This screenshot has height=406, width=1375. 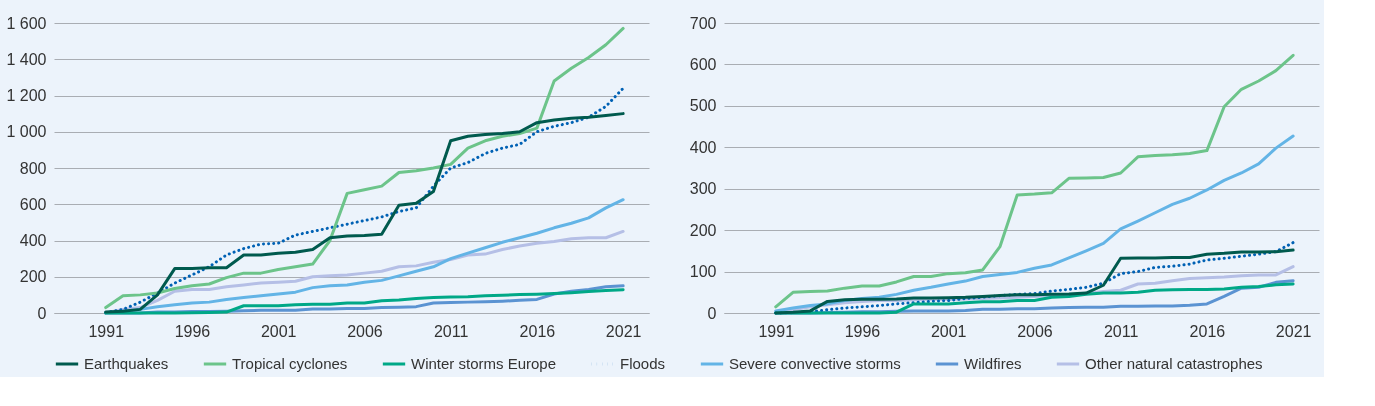 I want to click on y-tick-label: 700, so click(x=703, y=23).